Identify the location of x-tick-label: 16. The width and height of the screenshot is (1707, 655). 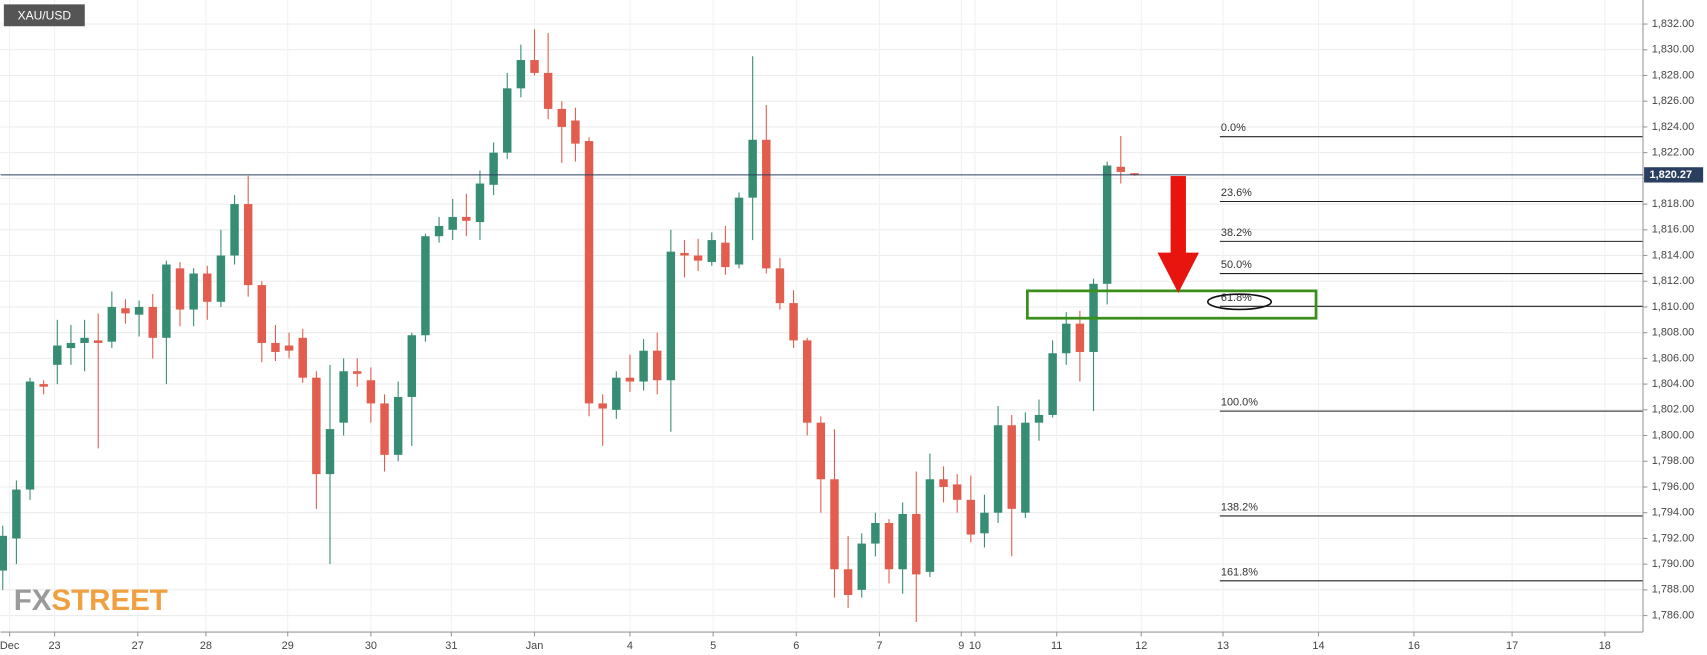
(1414, 646).